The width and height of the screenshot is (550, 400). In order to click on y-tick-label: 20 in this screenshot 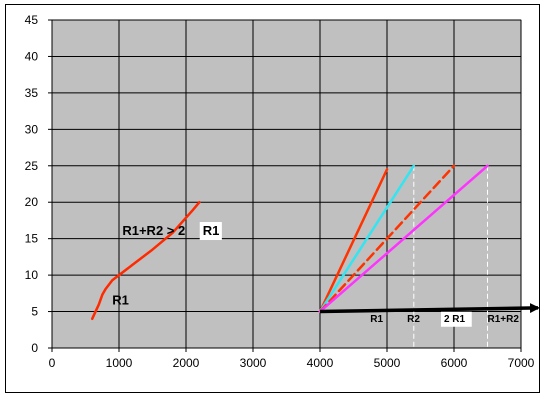, I will do `click(32, 202)`.